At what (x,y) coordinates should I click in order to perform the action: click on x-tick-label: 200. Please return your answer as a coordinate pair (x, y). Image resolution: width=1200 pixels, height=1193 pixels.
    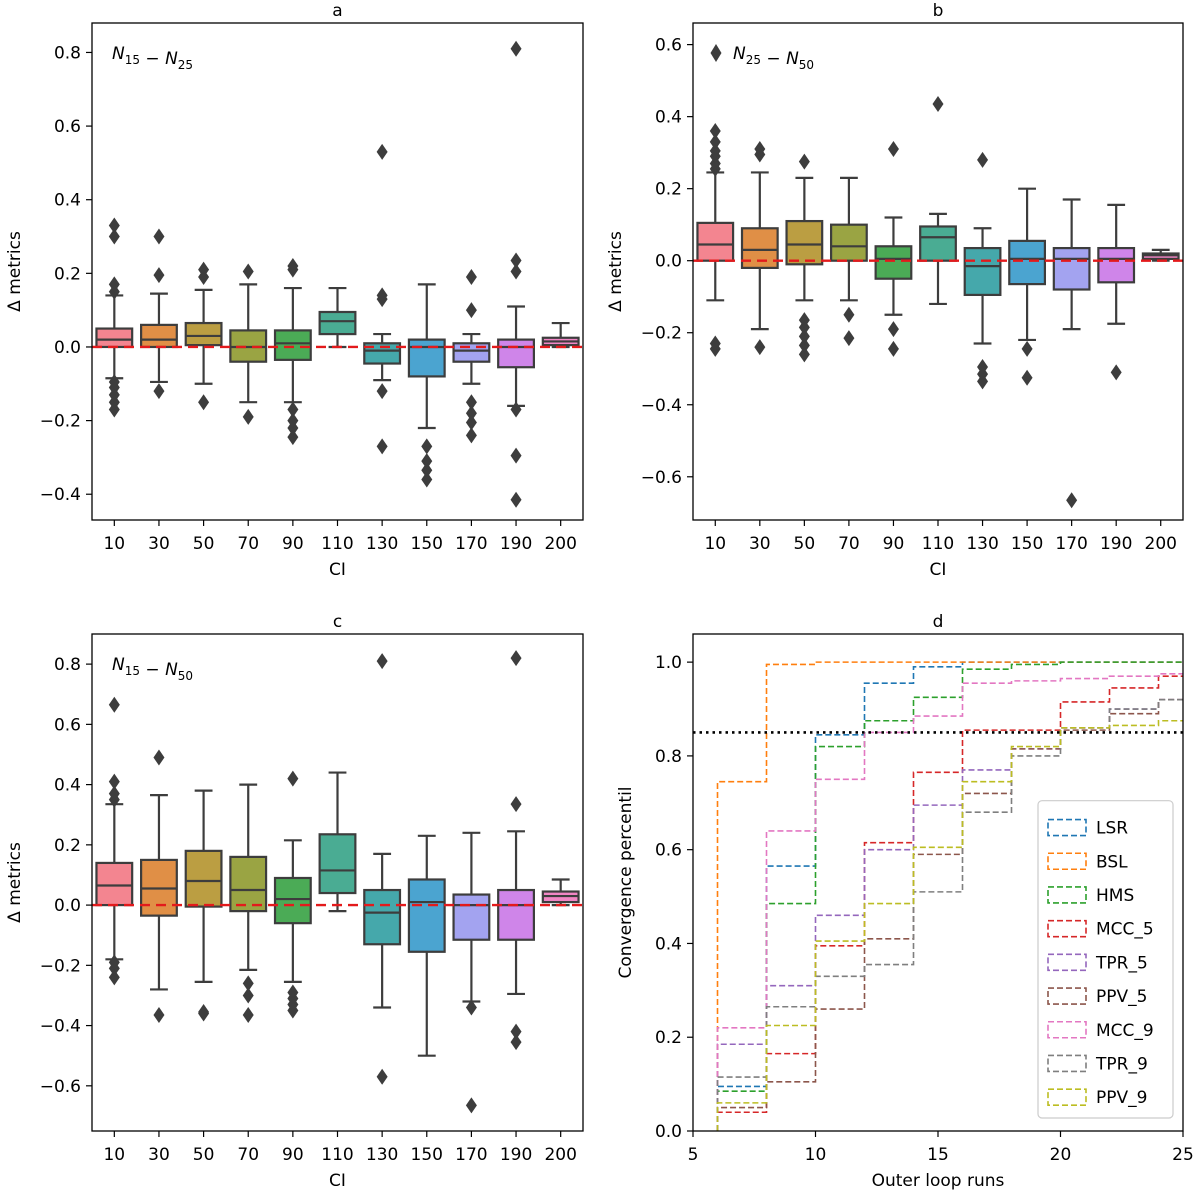
    Looking at the image, I should click on (560, 1155).